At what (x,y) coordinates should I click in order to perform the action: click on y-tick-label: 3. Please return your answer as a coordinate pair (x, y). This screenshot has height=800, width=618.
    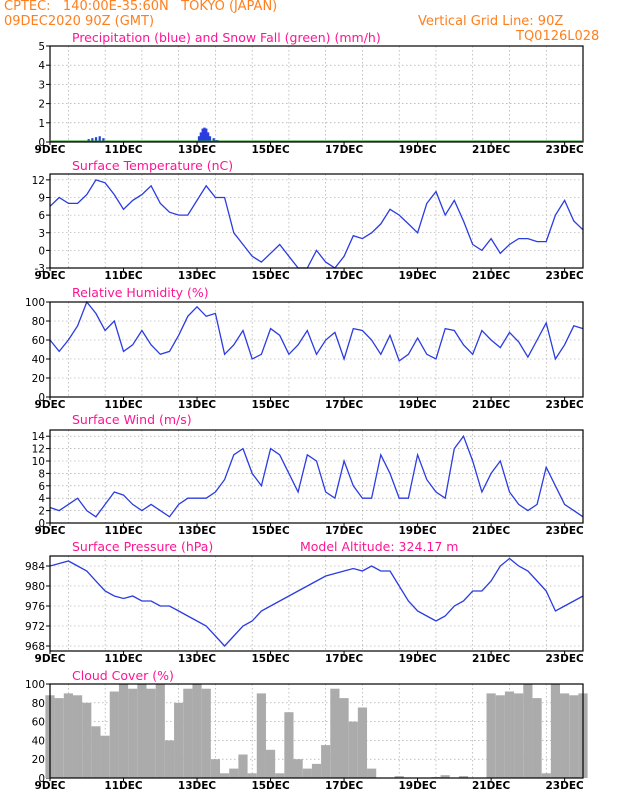
    Looking at the image, I should click on (41, 85).